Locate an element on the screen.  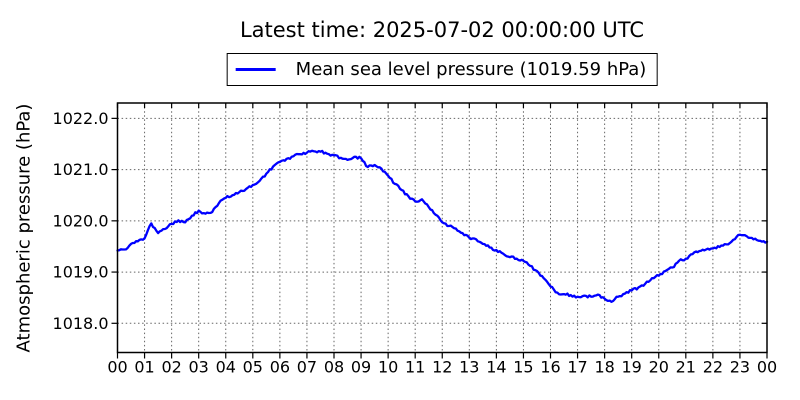
x-tick-label: 20 is located at coordinates (659, 367).